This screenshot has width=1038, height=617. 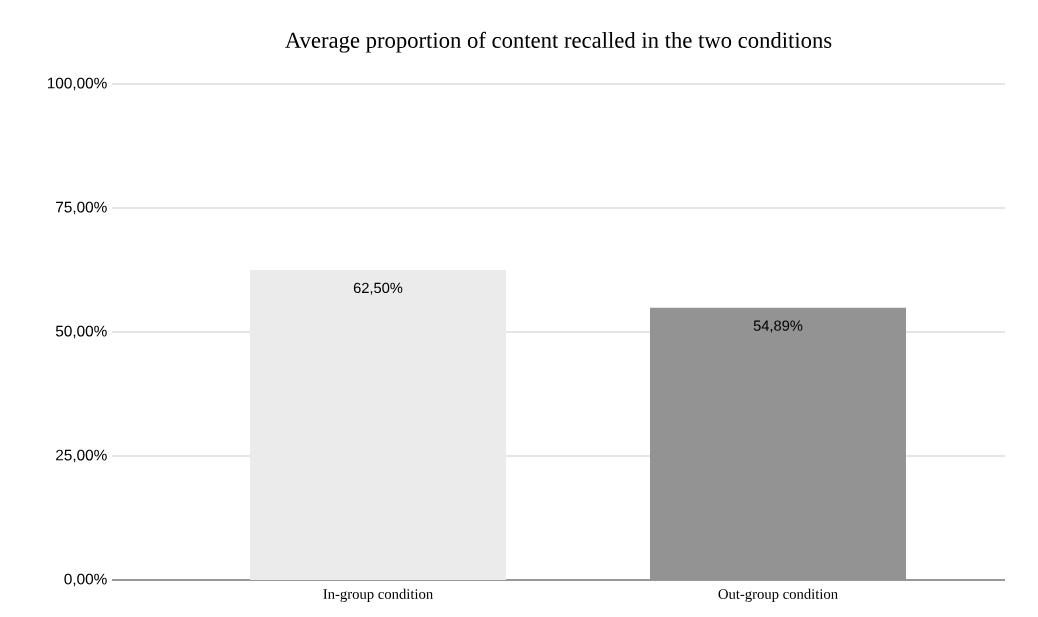 What do you see at coordinates (77, 84) in the screenshot?
I see `y-tick-label: 100,00%` at bounding box center [77, 84].